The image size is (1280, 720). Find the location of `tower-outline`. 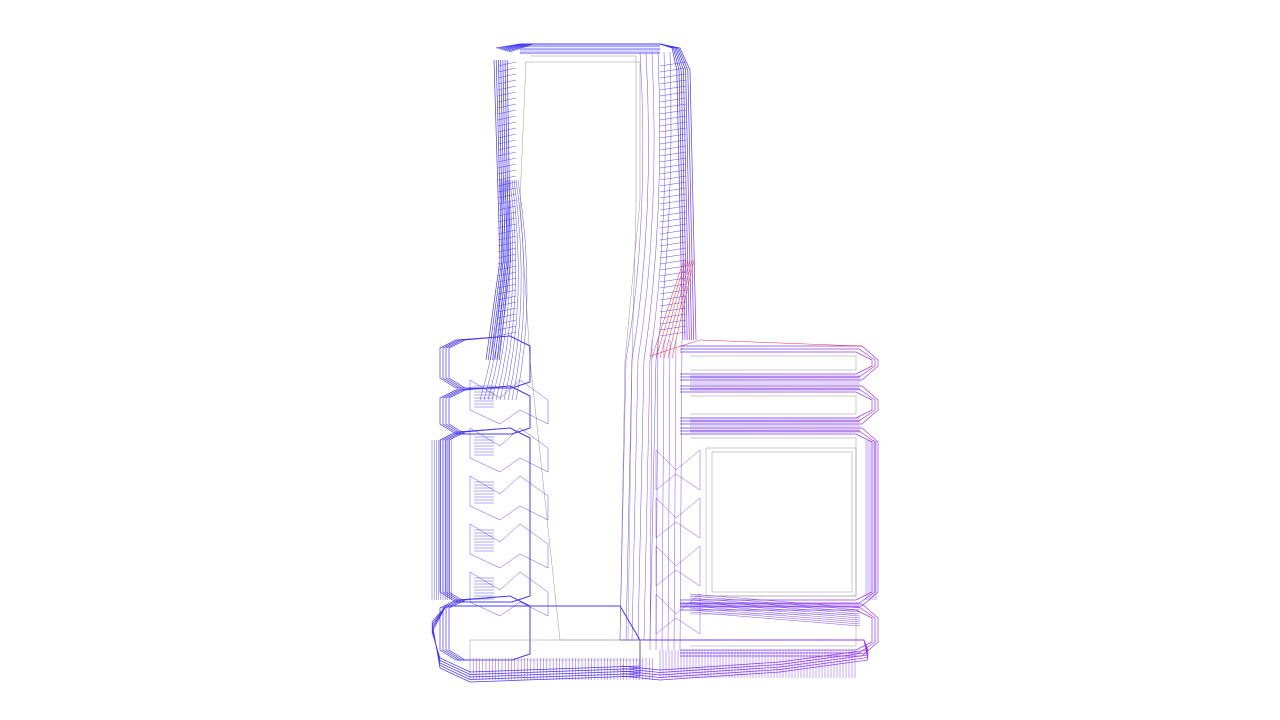

tower-outline is located at coordinates (596, 192).